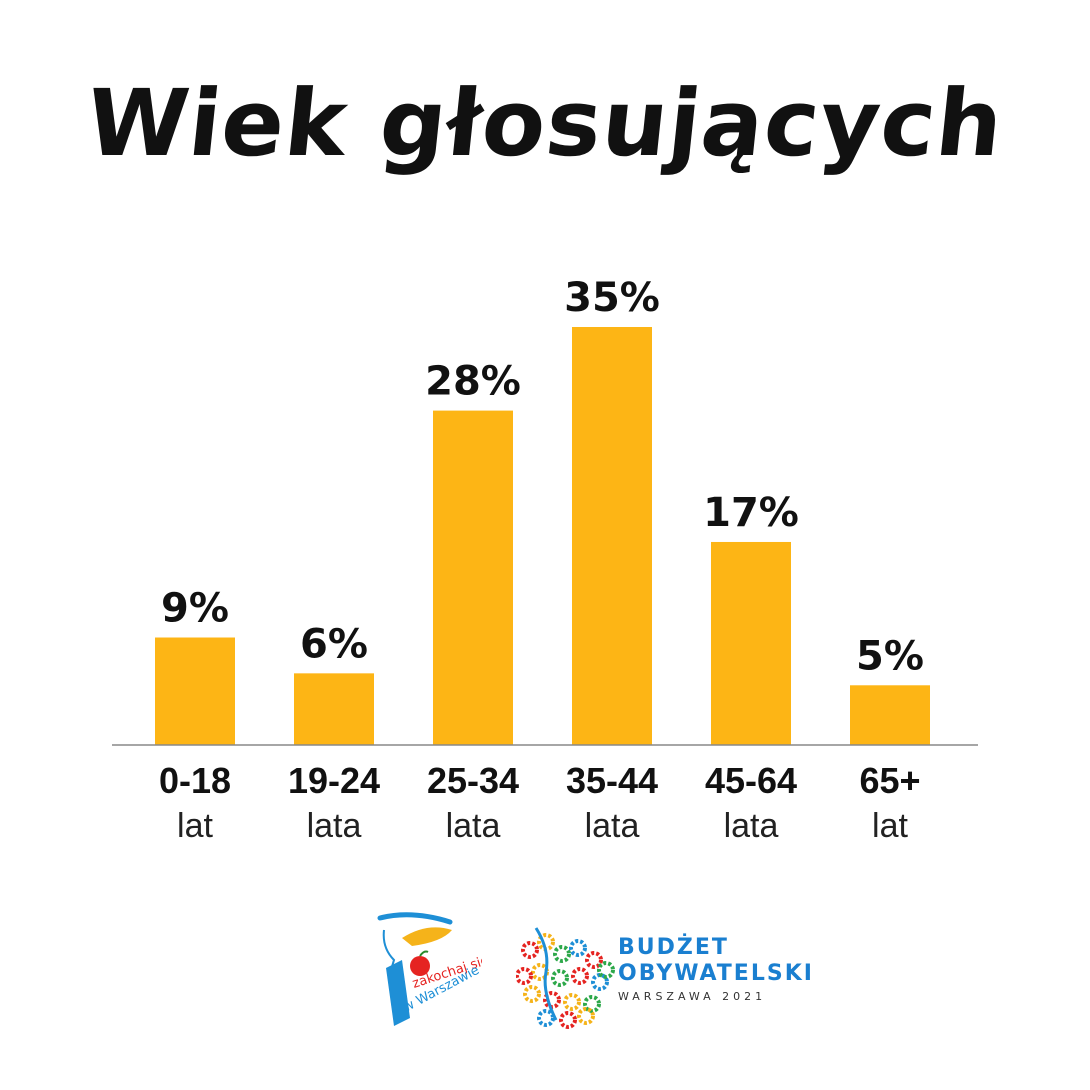 This screenshot has width=1090, height=1090. Describe the element at coordinates (473, 382) in the screenshot. I see `value-label-25-34: 28%` at that location.